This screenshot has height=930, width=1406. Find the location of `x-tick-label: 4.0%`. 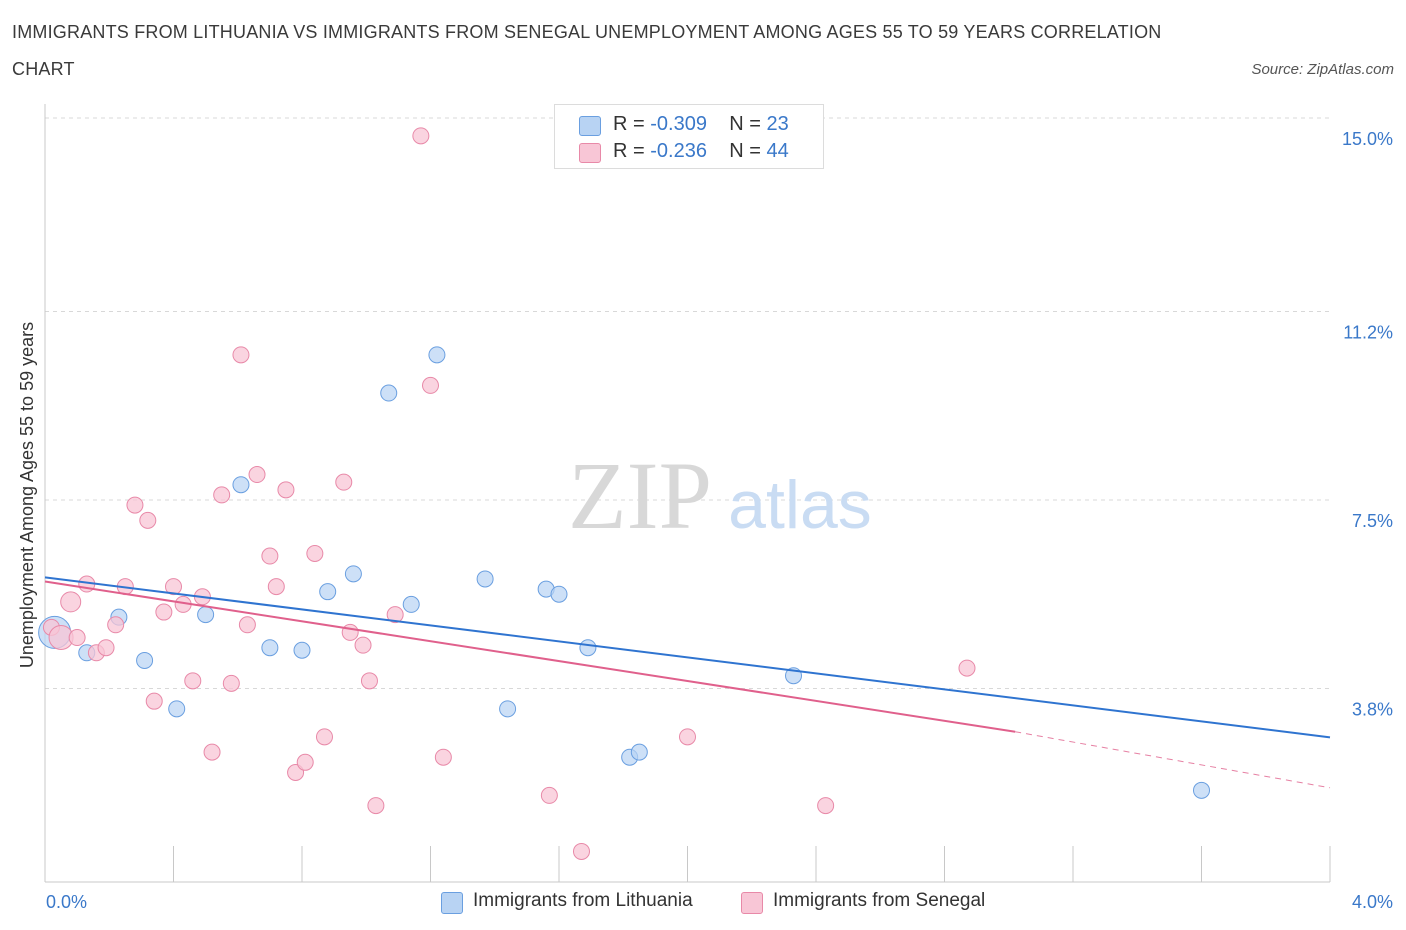

x-tick-label: 4.0% is located at coordinates (1372, 902).